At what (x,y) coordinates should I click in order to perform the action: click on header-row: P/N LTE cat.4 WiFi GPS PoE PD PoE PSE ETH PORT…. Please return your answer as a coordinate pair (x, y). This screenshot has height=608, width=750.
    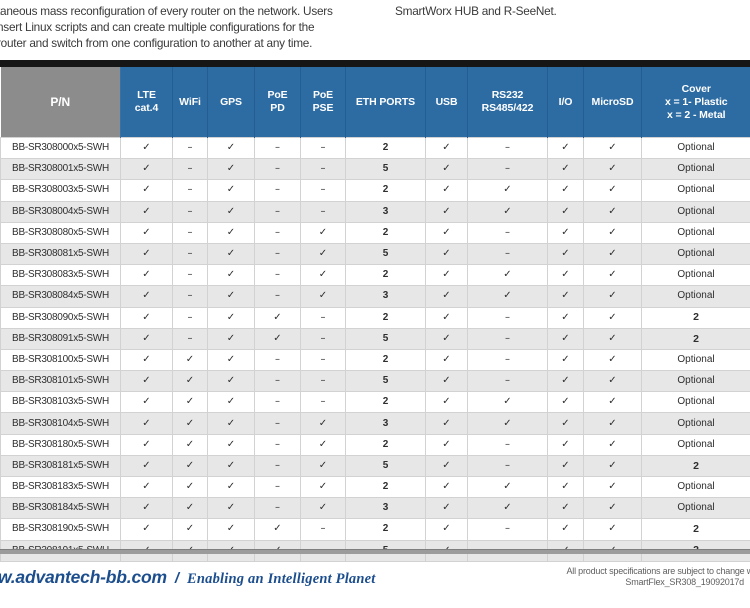
    Looking at the image, I should click on (375, 102).